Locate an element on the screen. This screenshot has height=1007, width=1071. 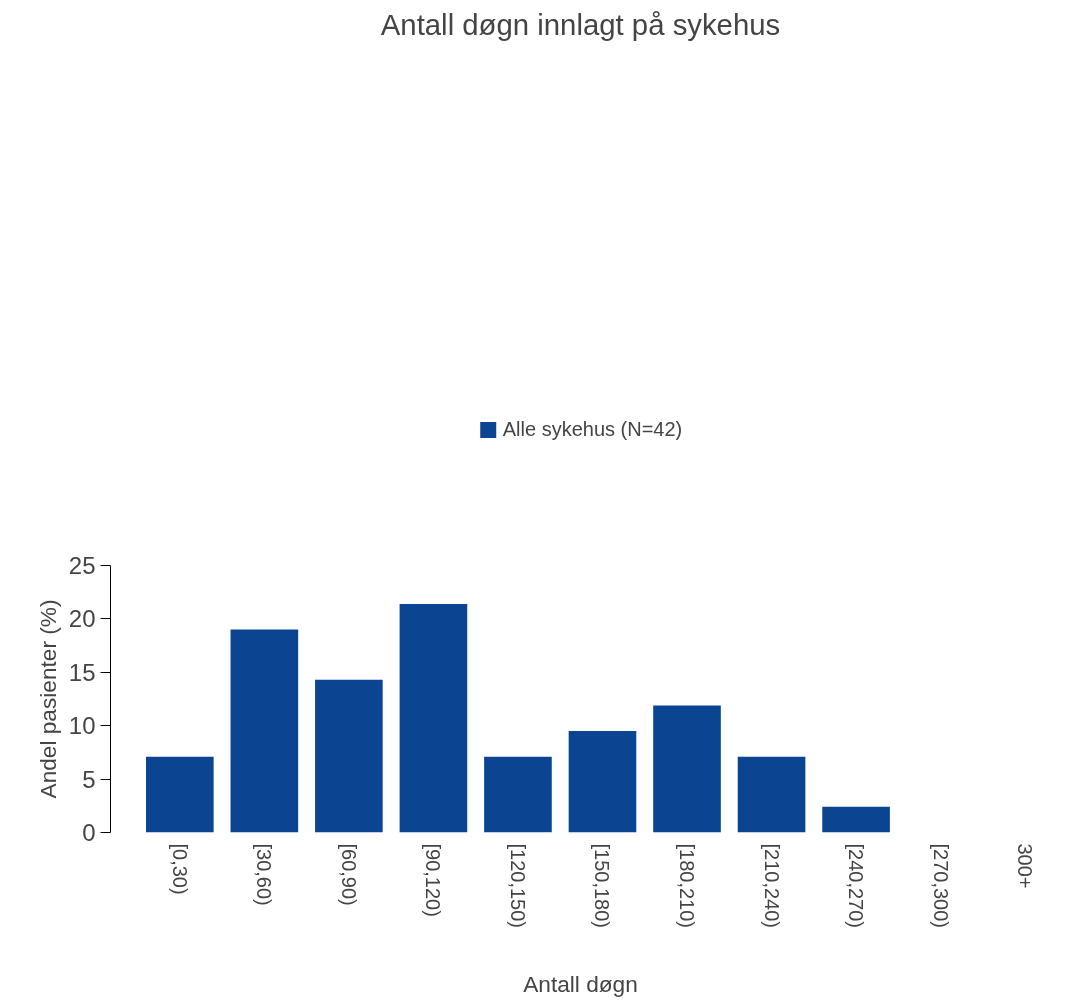
y-tick-label: 15 is located at coordinates (82, 672).